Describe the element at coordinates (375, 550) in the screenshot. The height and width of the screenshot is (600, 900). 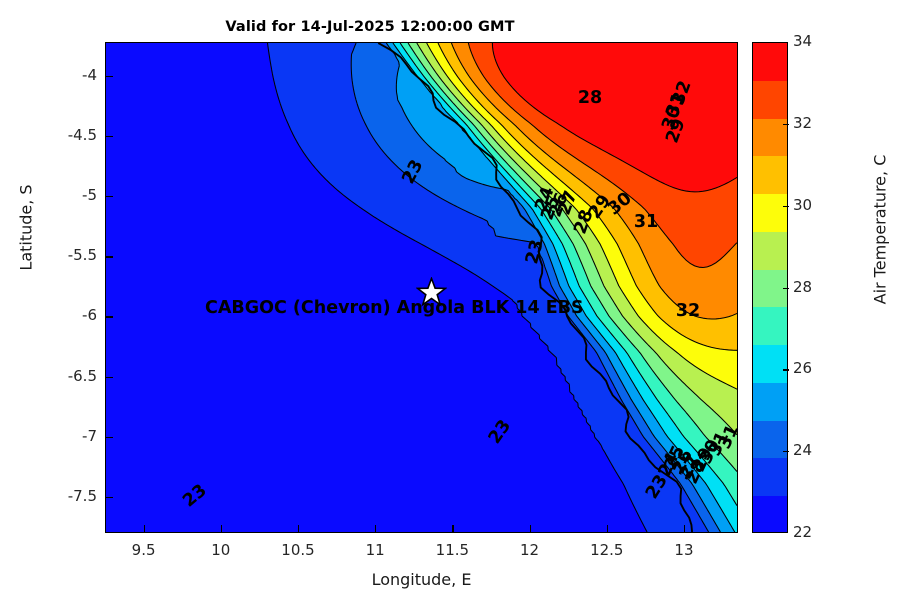
I see `x-tick-label: 11` at that location.